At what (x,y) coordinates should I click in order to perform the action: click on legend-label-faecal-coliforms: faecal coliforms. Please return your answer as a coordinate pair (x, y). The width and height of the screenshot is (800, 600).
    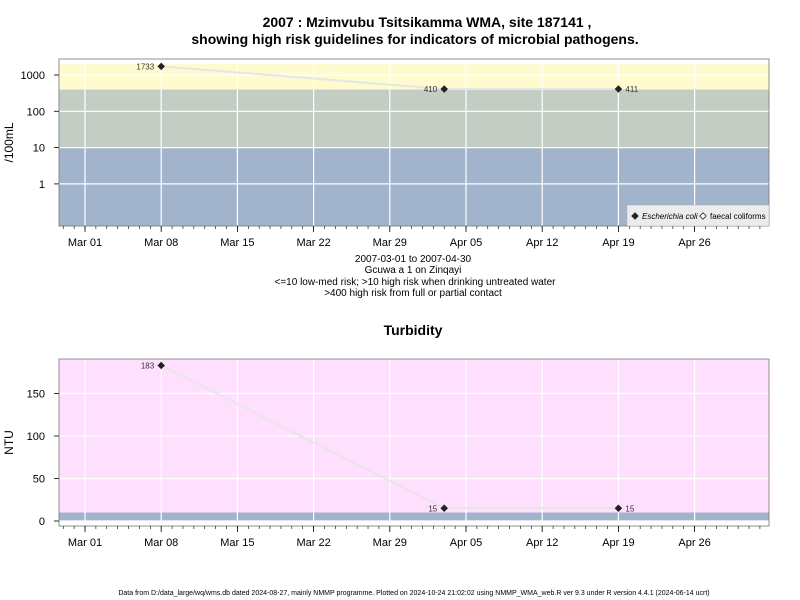
    Looking at the image, I should click on (738, 216).